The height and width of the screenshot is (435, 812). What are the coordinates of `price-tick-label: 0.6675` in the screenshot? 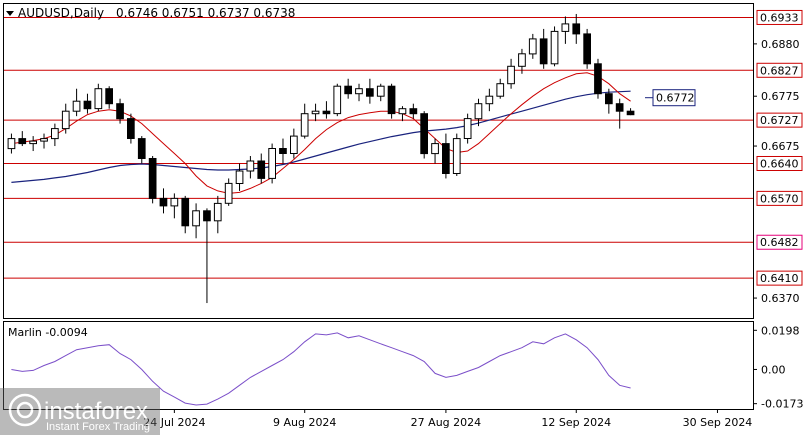 It's located at (780, 146).